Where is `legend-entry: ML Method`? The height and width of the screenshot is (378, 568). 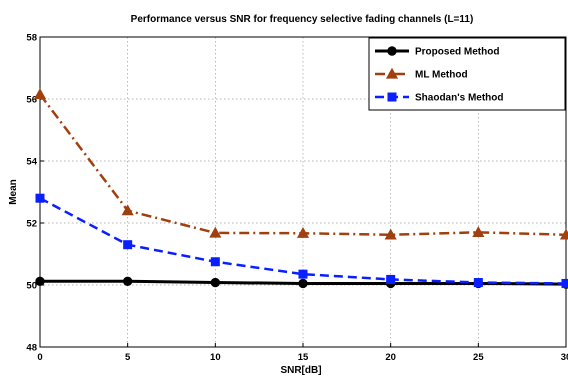
legend-entry: ML Method is located at coordinates (421, 74).